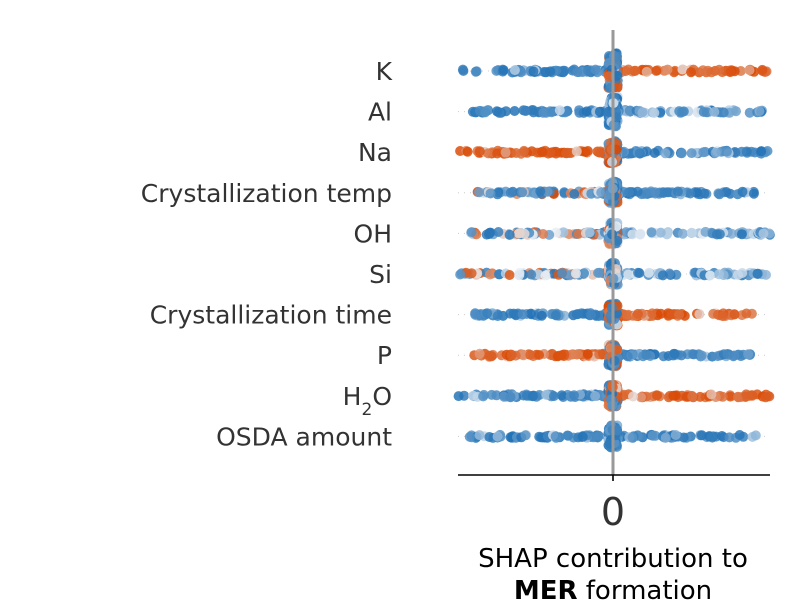 The height and width of the screenshot is (600, 800). What do you see at coordinates (375, 152) in the screenshot?
I see `feature-label: Na` at bounding box center [375, 152].